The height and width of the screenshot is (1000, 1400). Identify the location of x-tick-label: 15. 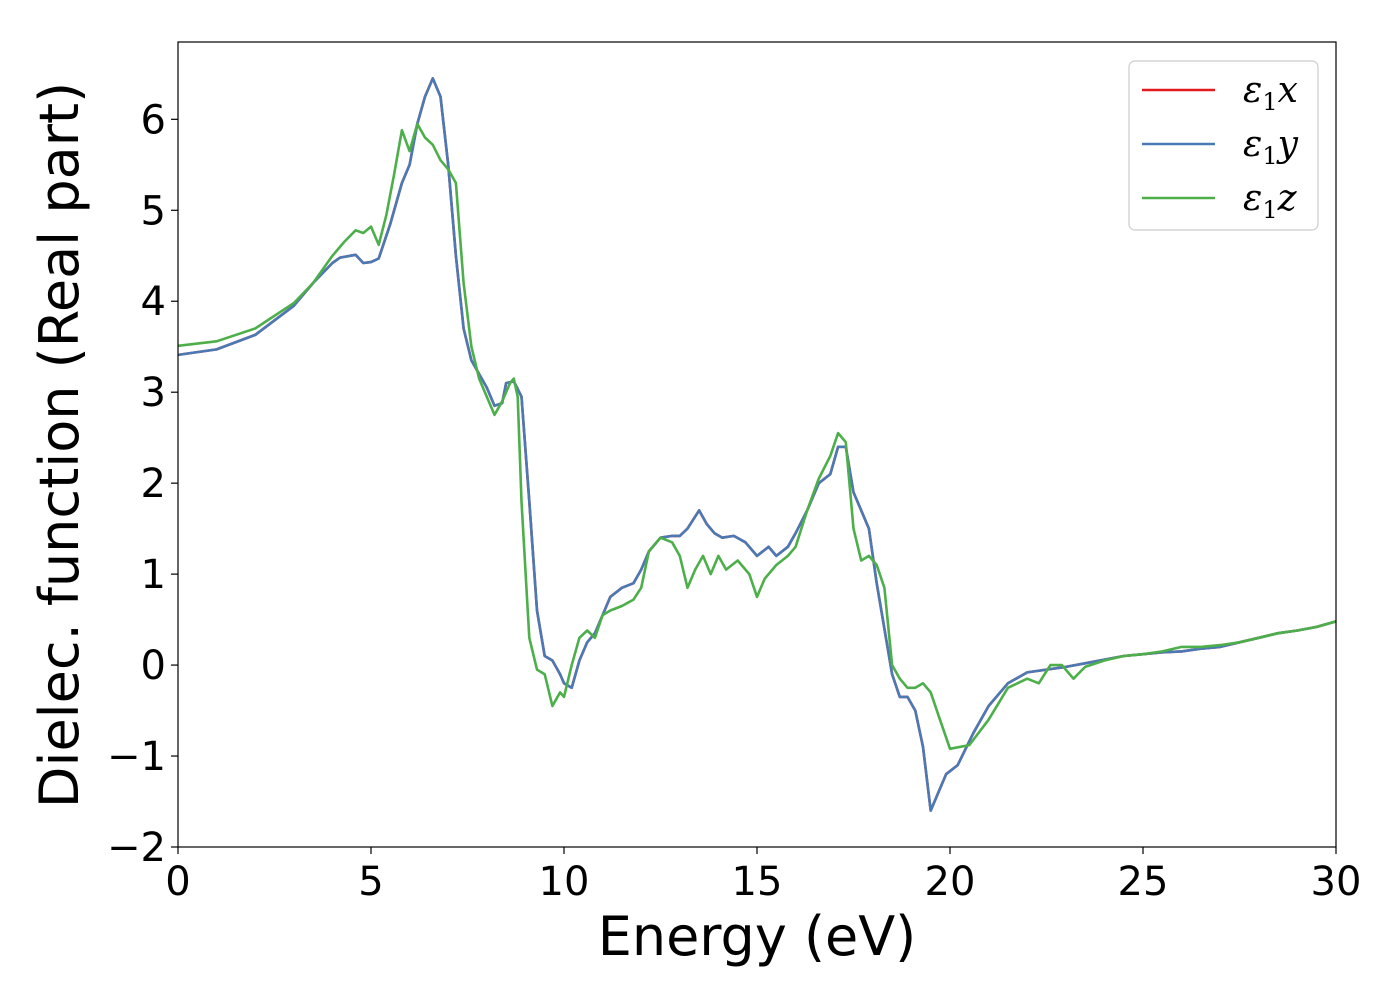
(757, 882).